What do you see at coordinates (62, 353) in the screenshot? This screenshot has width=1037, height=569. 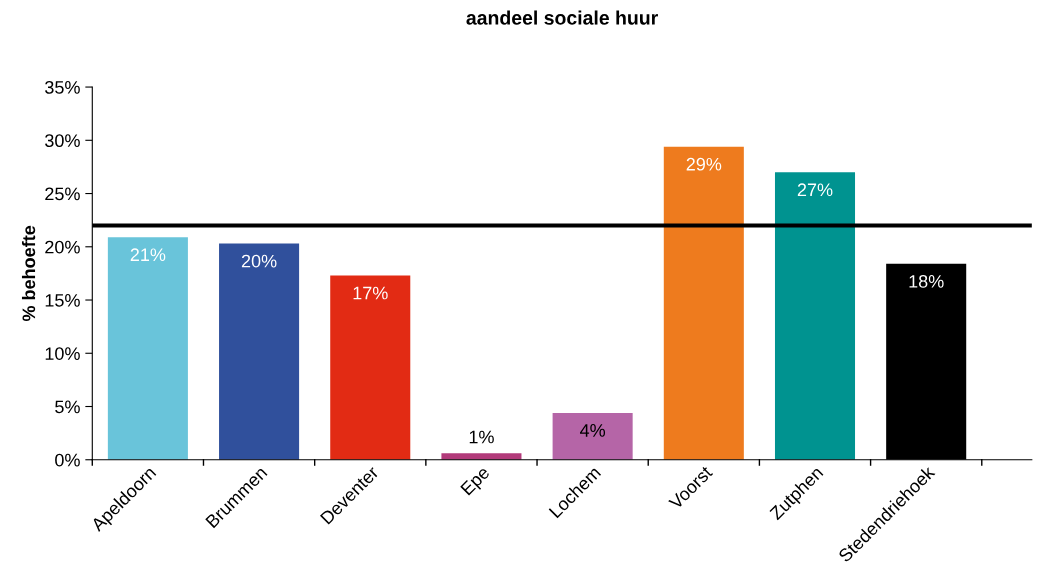 I see `y-tick-label: 10%` at bounding box center [62, 353].